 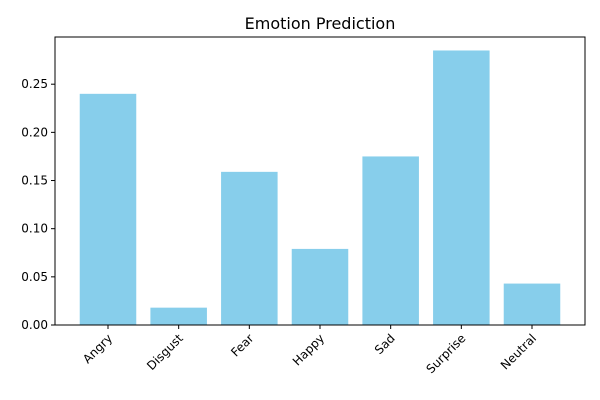 What do you see at coordinates (108, 209) in the screenshot?
I see `bar-angry` at bounding box center [108, 209].